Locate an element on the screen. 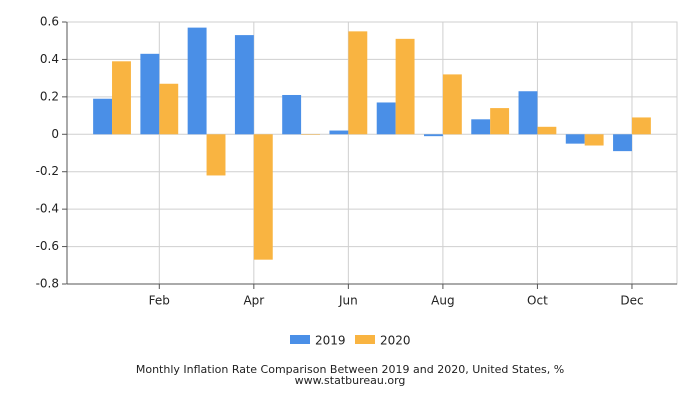 The image size is (700, 400). x-tick-label: Aug is located at coordinates (442, 301).